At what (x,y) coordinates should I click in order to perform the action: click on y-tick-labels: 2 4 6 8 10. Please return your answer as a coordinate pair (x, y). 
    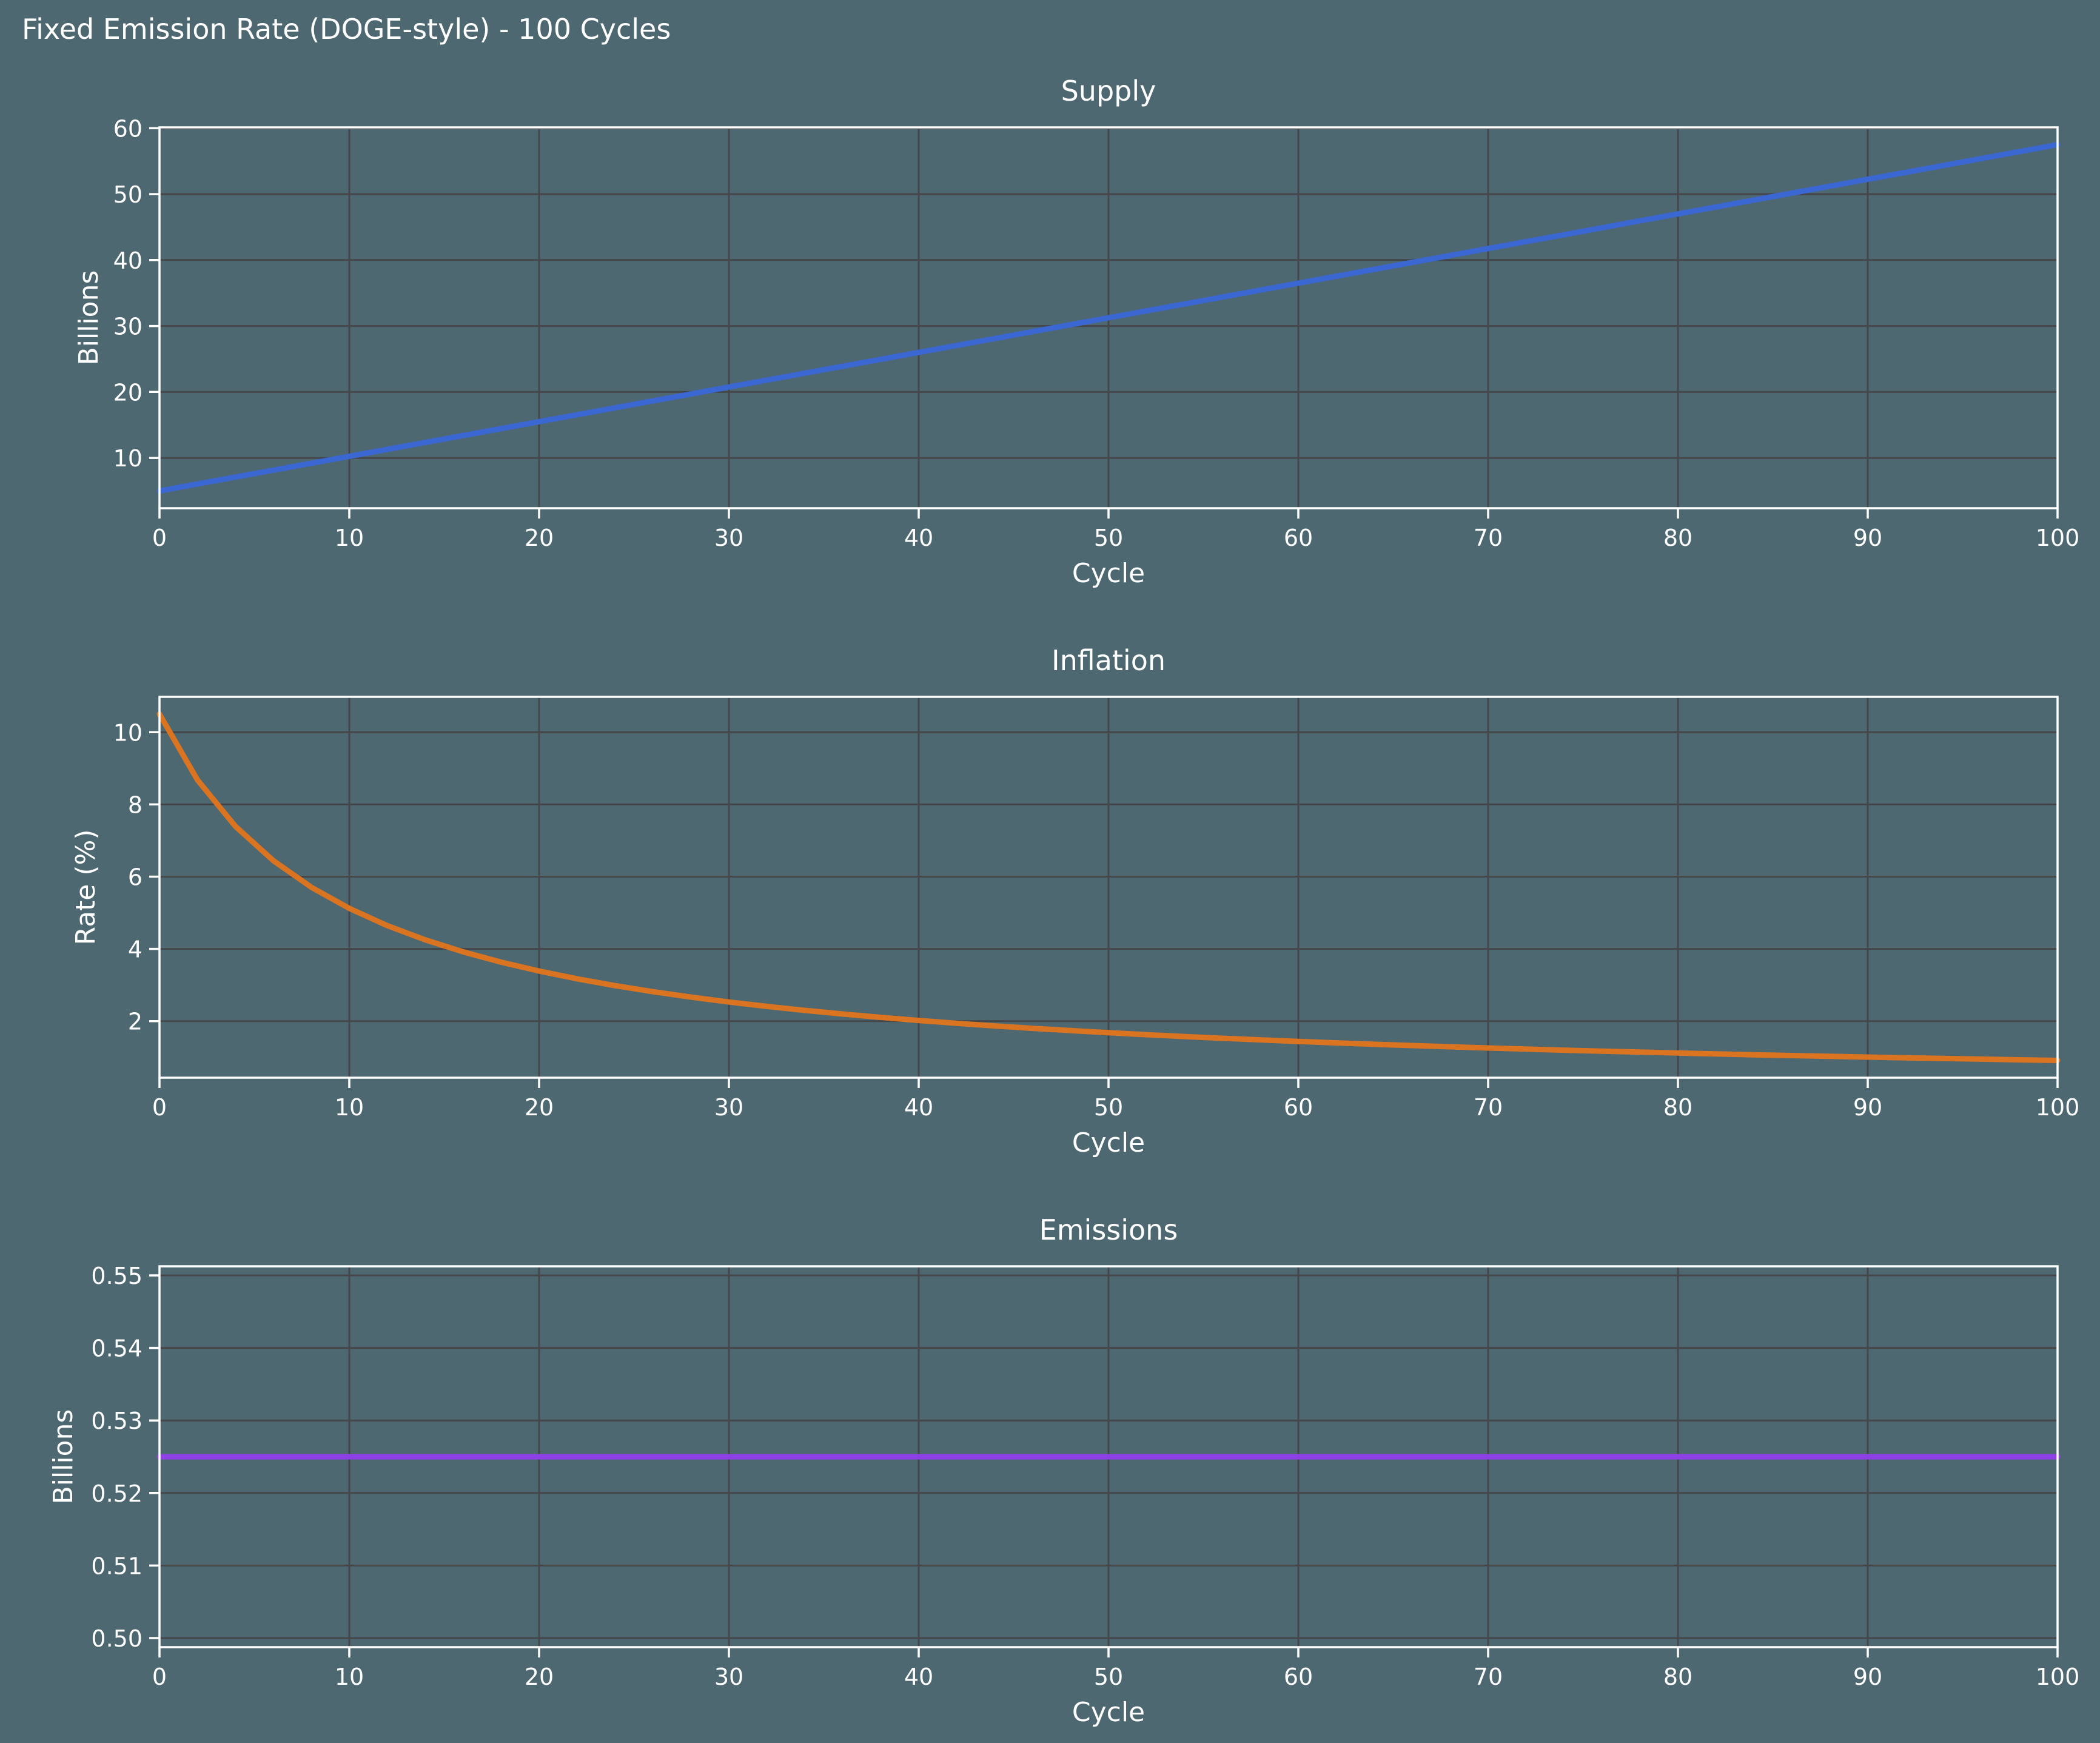
    Looking at the image, I should click on (128, 877).